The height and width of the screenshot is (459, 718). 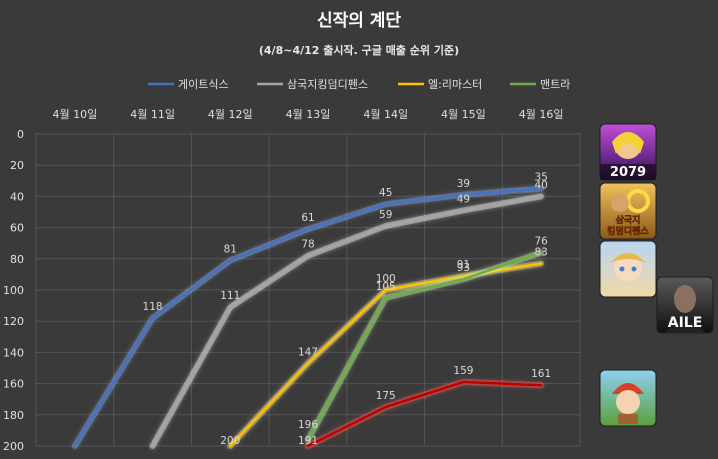 What do you see at coordinates (628, 398) in the screenshot?
I see `red-series-app-icon` at bounding box center [628, 398].